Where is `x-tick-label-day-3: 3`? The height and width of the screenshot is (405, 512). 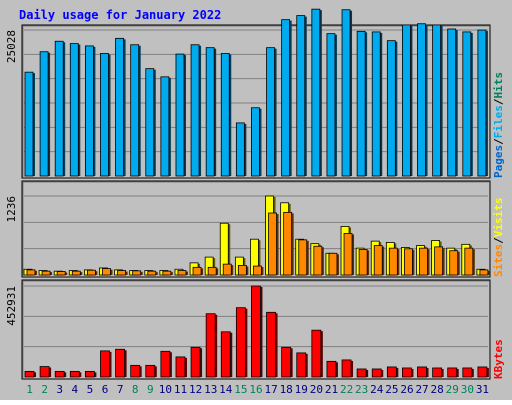
x-tick-label-day-3: 3 is located at coordinates (59, 389).